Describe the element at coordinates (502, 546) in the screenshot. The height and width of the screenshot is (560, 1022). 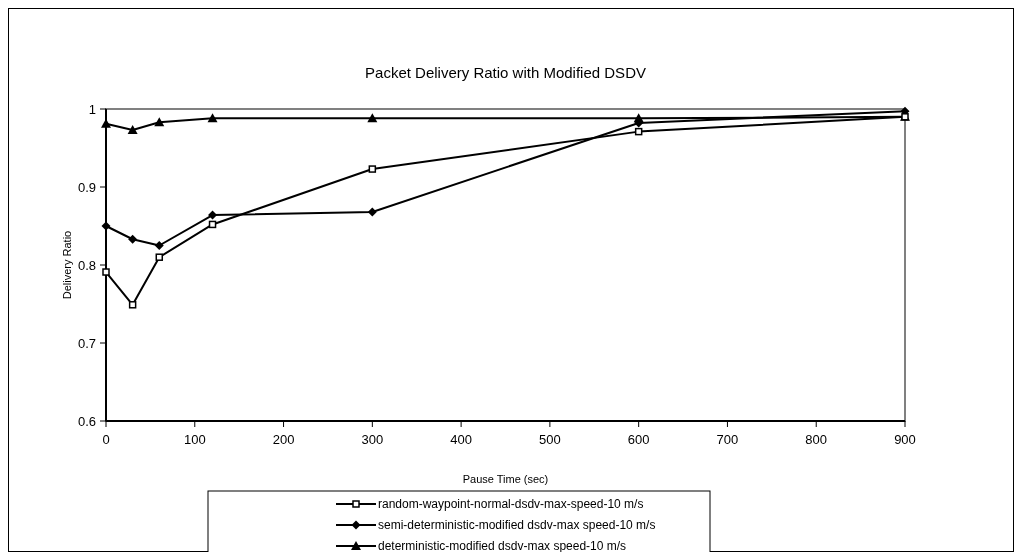
I see `legend-label: deterministic-modified dsdv-max speed-10 m/s` at that location.